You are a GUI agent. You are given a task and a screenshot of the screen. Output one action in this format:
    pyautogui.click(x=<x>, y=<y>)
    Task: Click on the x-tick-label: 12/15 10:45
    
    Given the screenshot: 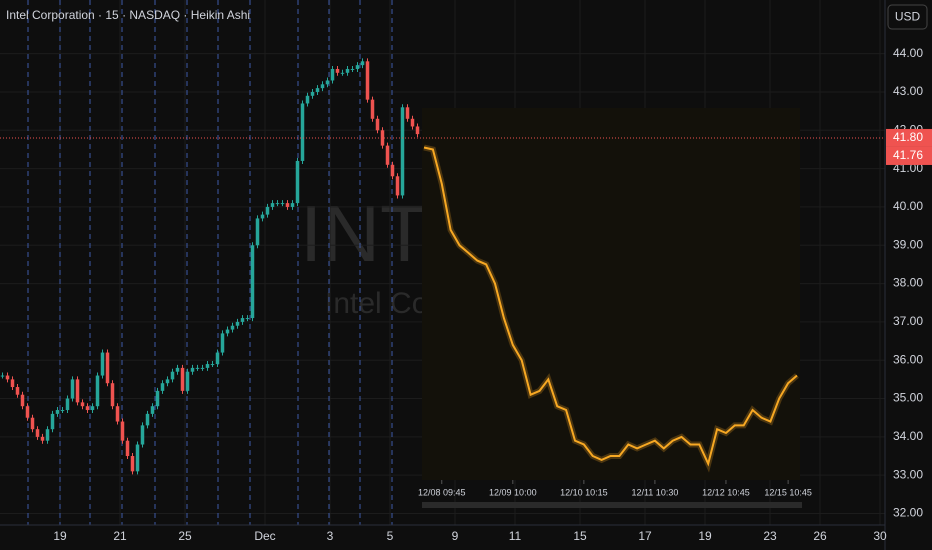 What is the action you would take?
    pyautogui.click(x=788, y=492)
    